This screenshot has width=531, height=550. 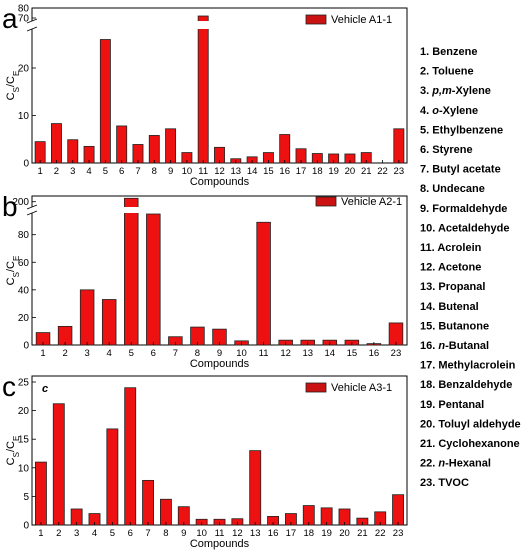 I want to click on compound-item: 5. Ethylbenzene, so click(x=461, y=130).